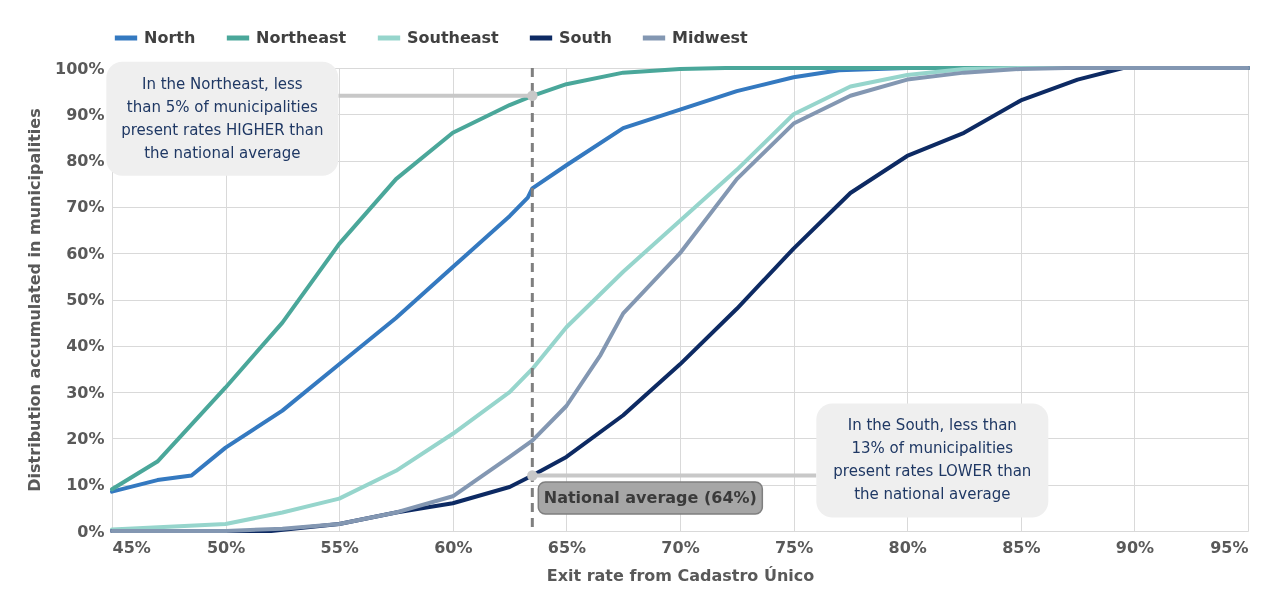  What do you see at coordinates (85, 299) in the screenshot?
I see `y-tick-label: 50%` at bounding box center [85, 299].